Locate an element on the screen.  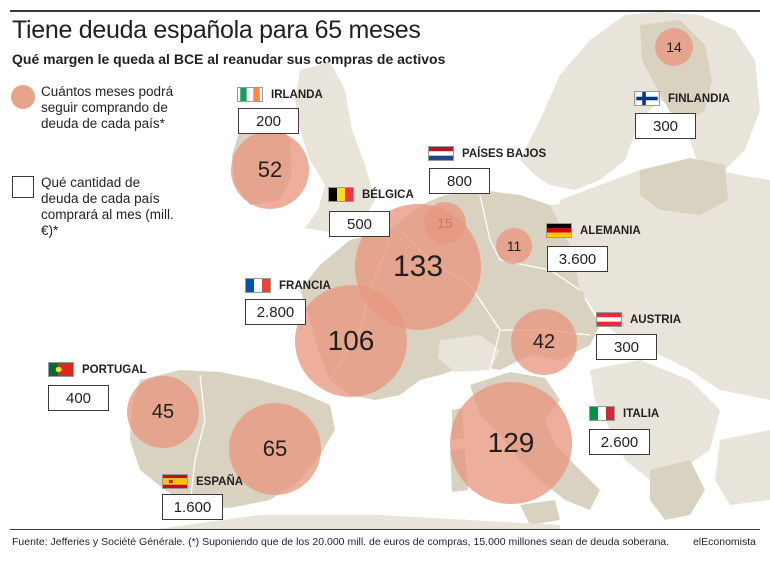
brand-logo: elEconomista is located at coordinates (724, 542).